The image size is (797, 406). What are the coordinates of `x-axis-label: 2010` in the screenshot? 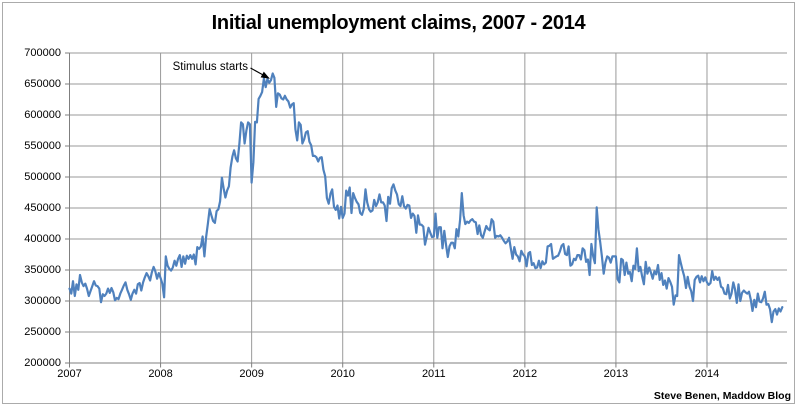 It's located at (342, 374).